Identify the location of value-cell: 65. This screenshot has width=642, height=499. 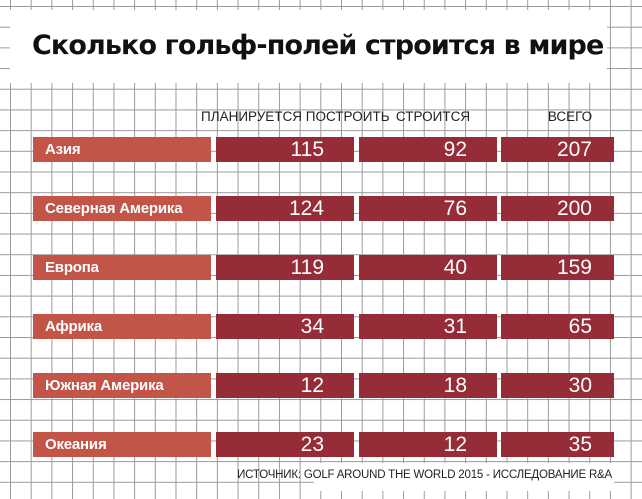
(557, 326).